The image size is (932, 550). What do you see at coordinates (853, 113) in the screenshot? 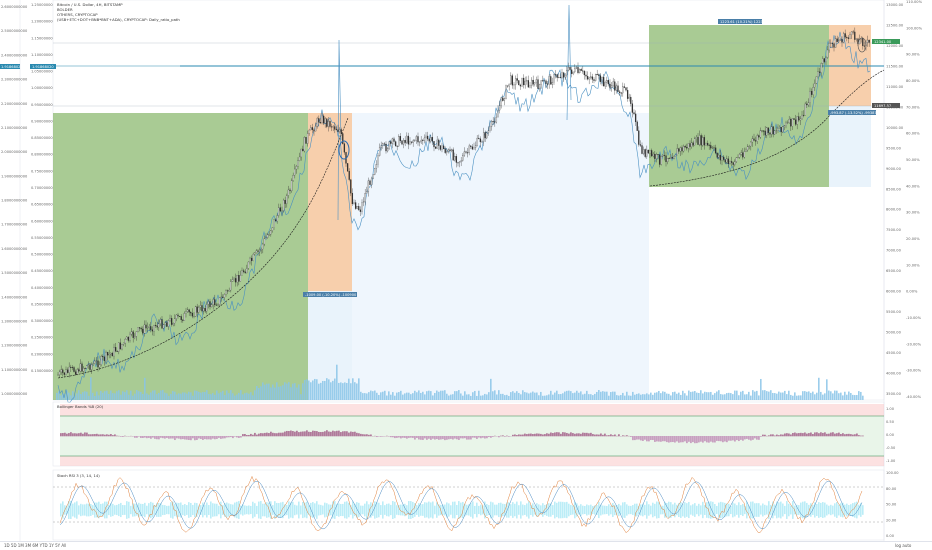
I see `long2-stop-tag: -993.87 (-13.52%) -99387` at bounding box center [853, 113].